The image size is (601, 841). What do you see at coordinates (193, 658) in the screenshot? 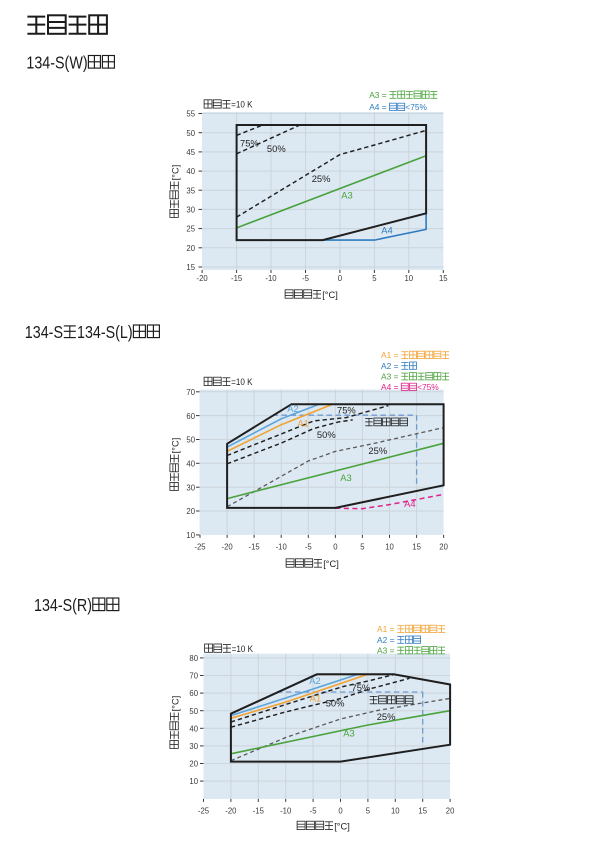
I see `svg-text: 80` at bounding box center [193, 658].